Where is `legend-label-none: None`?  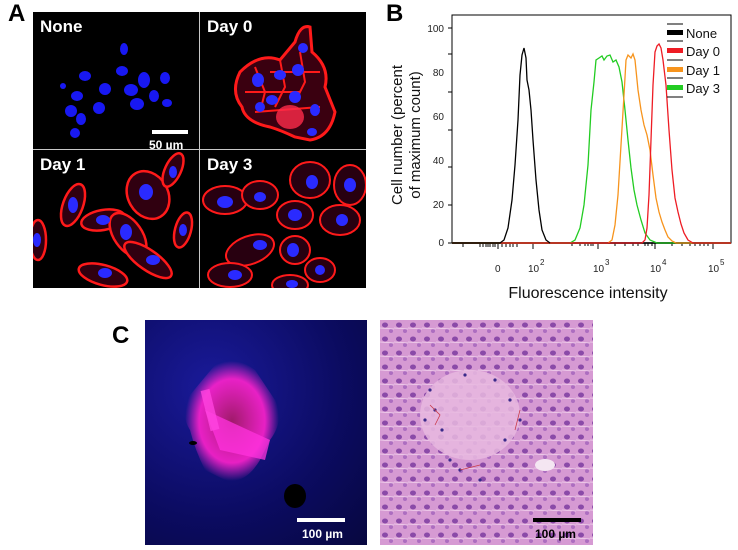 legend-label-none: None is located at coordinates (701, 33).